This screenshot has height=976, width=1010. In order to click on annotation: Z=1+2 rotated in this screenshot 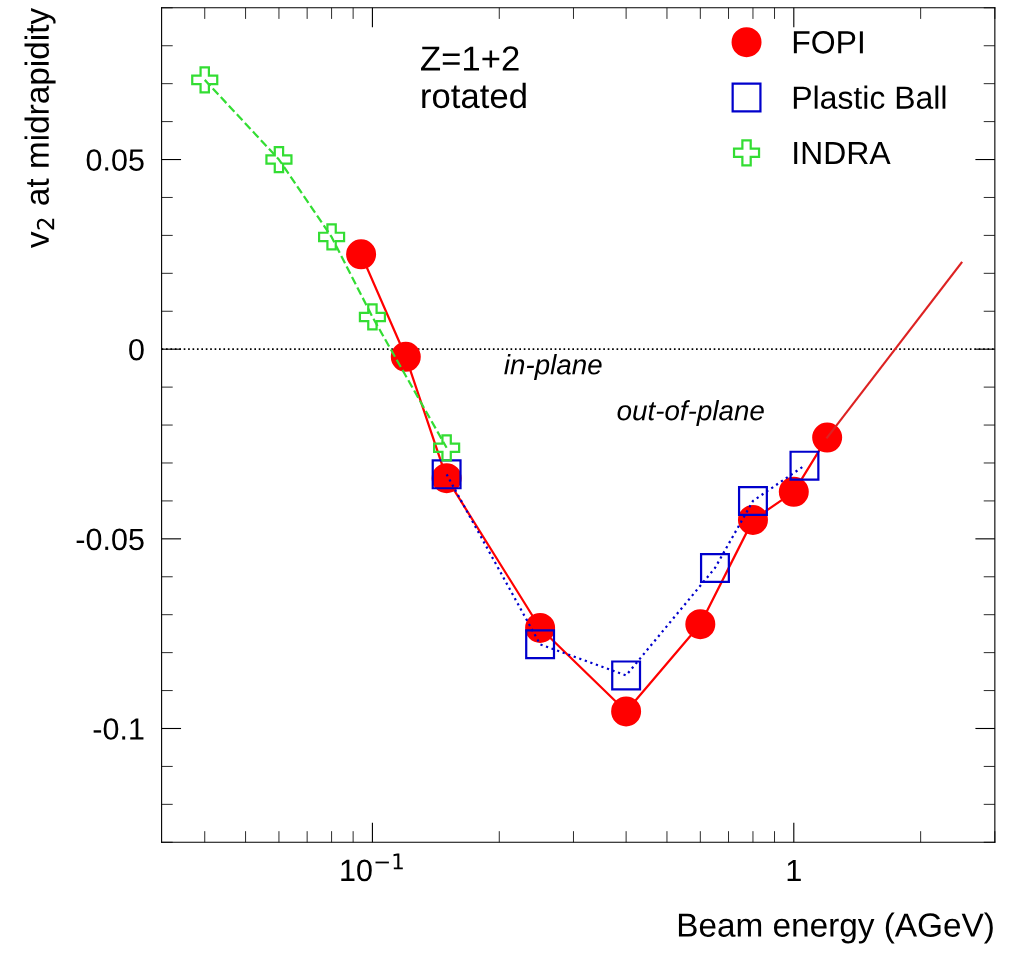, I will do `click(473, 77)`.